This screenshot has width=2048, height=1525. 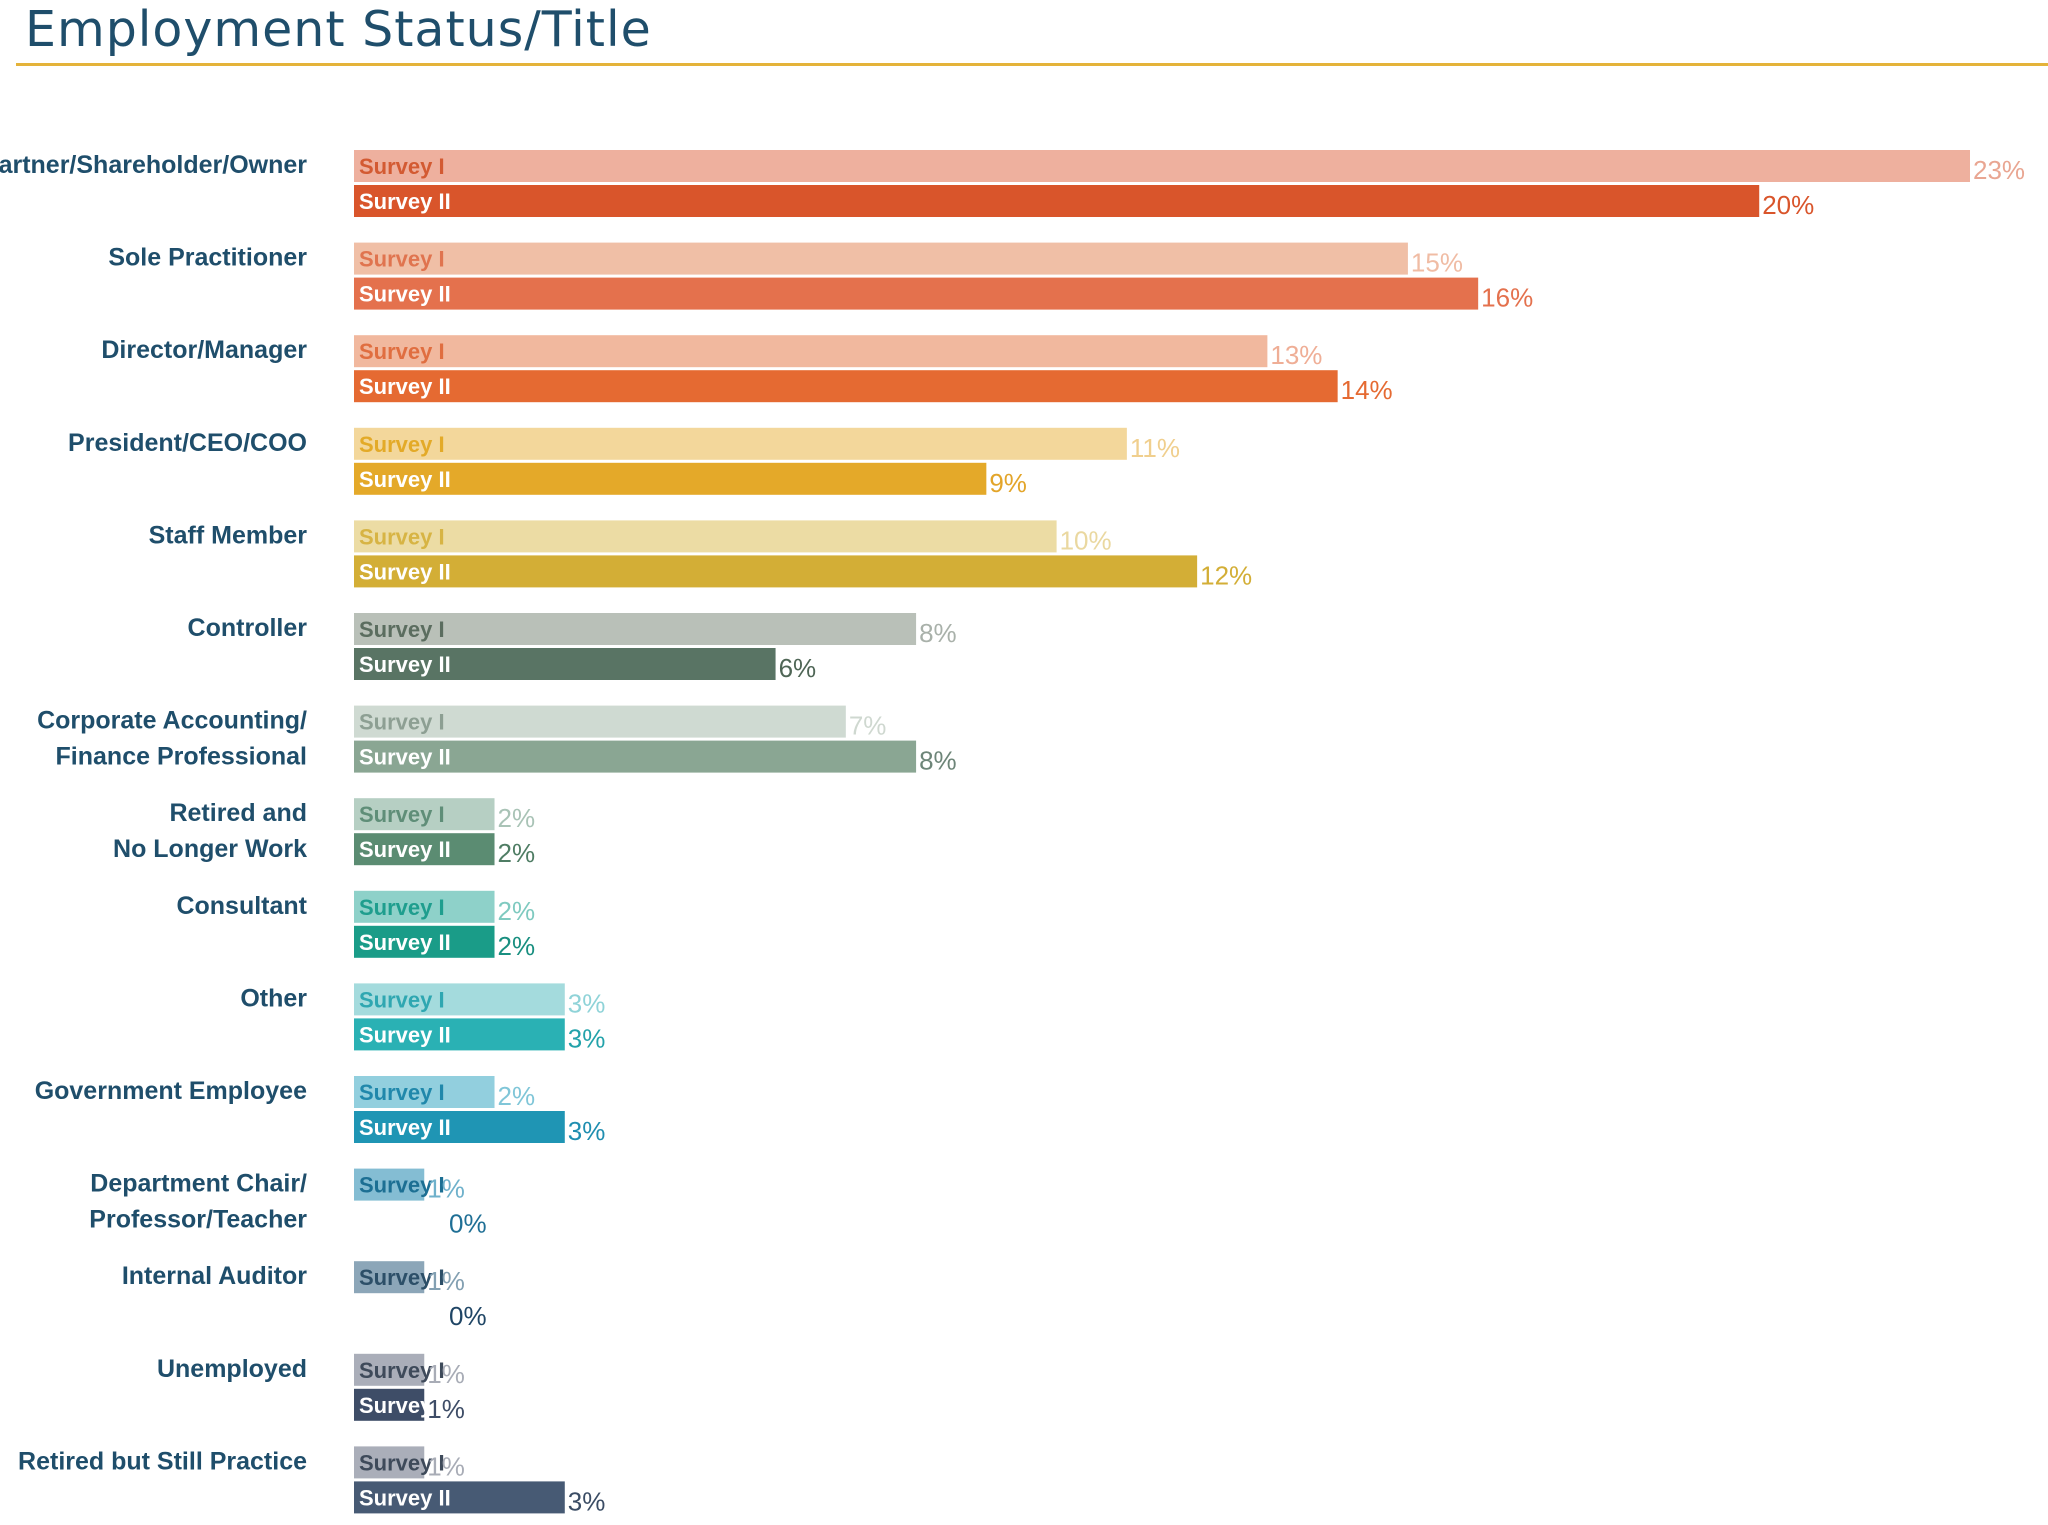 I want to click on category-label: Government Employee, so click(x=171, y=1091).